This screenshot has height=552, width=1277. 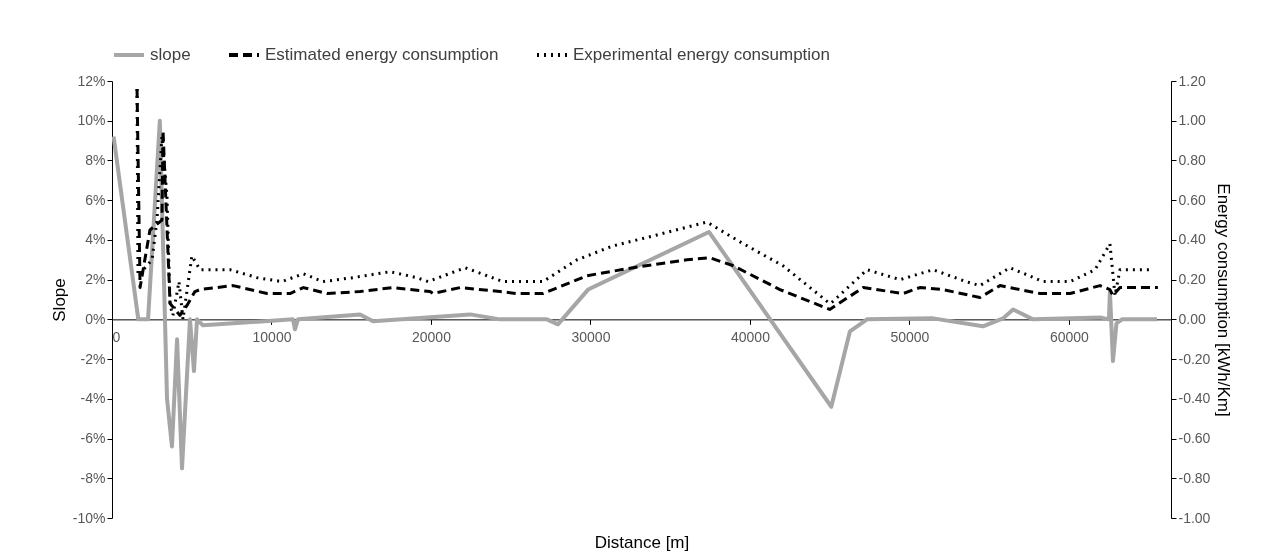 What do you see at coordinates (59, 300) in the screenshot?
I see `y-axis-title: Slope` at bounding box center [59, 300].